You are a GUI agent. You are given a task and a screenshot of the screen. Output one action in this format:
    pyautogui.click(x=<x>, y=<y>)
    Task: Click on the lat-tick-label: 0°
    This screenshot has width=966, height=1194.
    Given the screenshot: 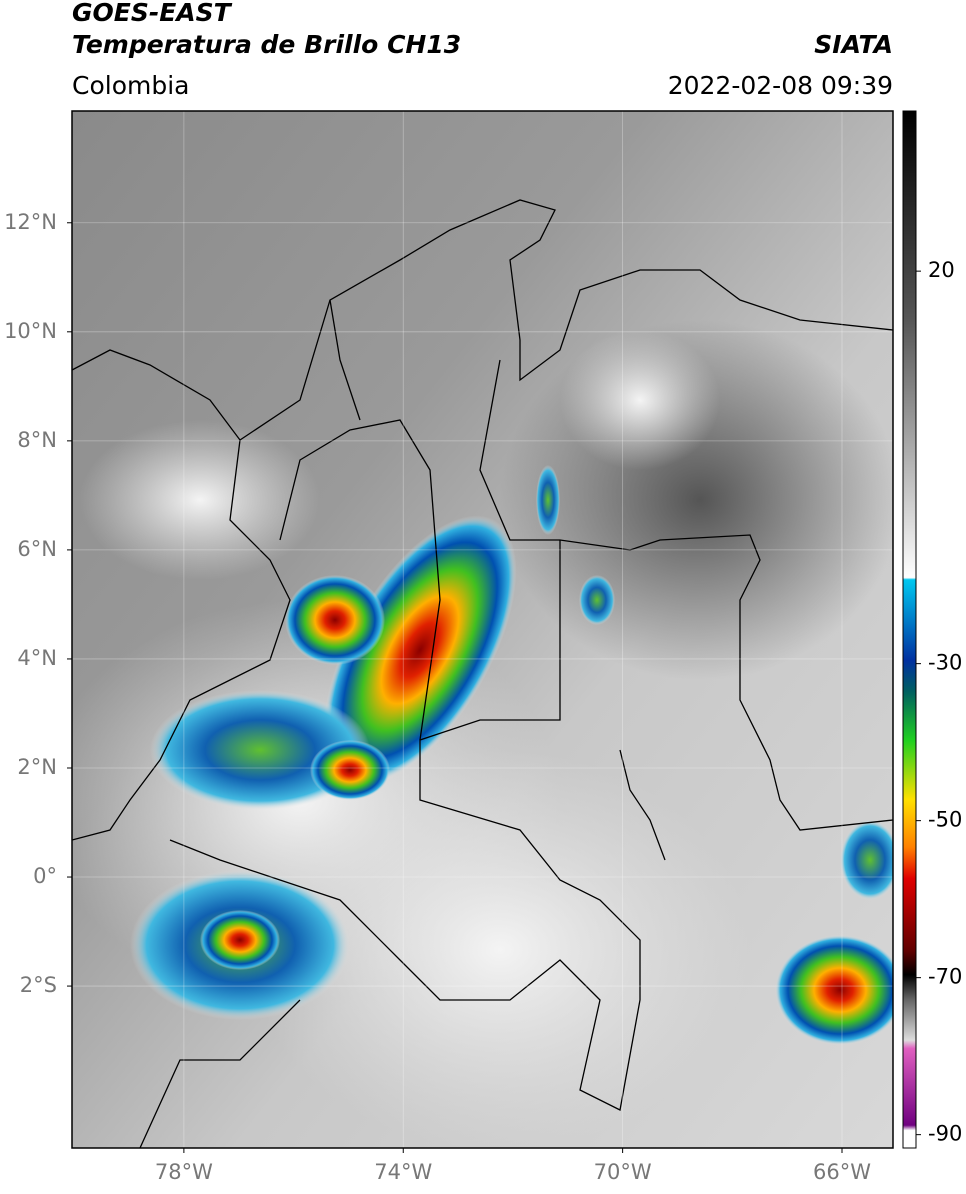 What is the action you would take?
    pyautogui.click(x=45, y=876)
    